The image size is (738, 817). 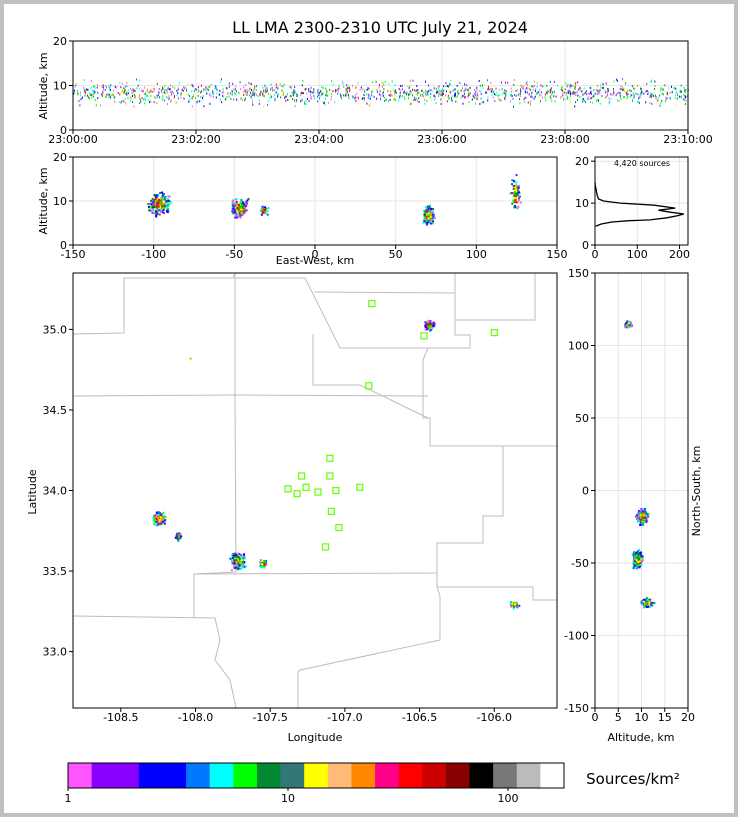 I want to click on ew-panel-xtick-label: -50, so click(x=234, y=254).